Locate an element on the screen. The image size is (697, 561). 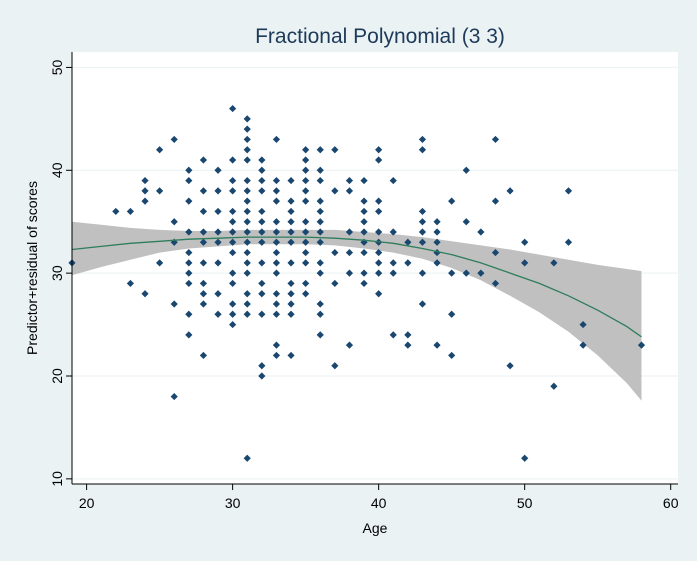
x-tick-label: 40 is located at coordinates (379, 503).